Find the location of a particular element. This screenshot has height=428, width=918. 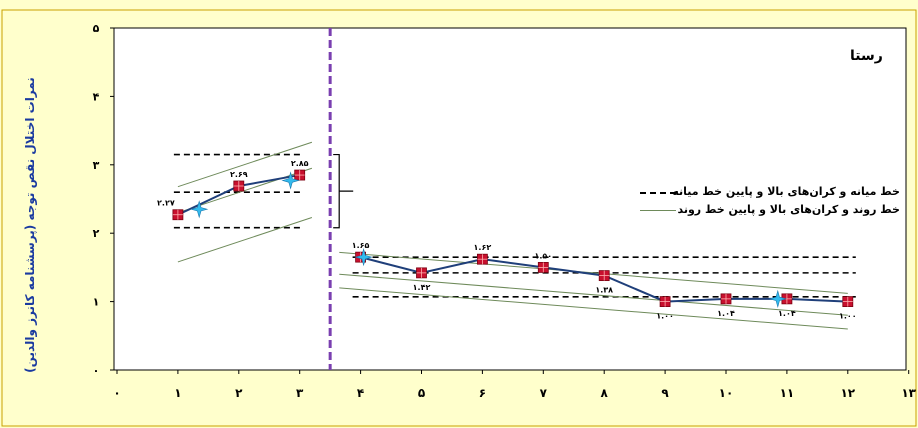

phase-bracket is located at coordinates (343, 191).